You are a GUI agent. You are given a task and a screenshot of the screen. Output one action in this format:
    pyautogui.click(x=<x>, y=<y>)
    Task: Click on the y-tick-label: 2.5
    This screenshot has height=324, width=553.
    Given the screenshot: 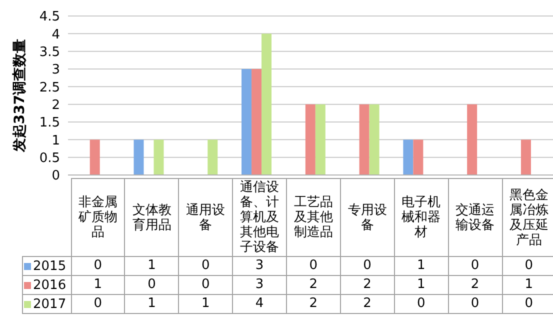 What is the action you would take?
    pyautogui.click(x=49, y=88)
    